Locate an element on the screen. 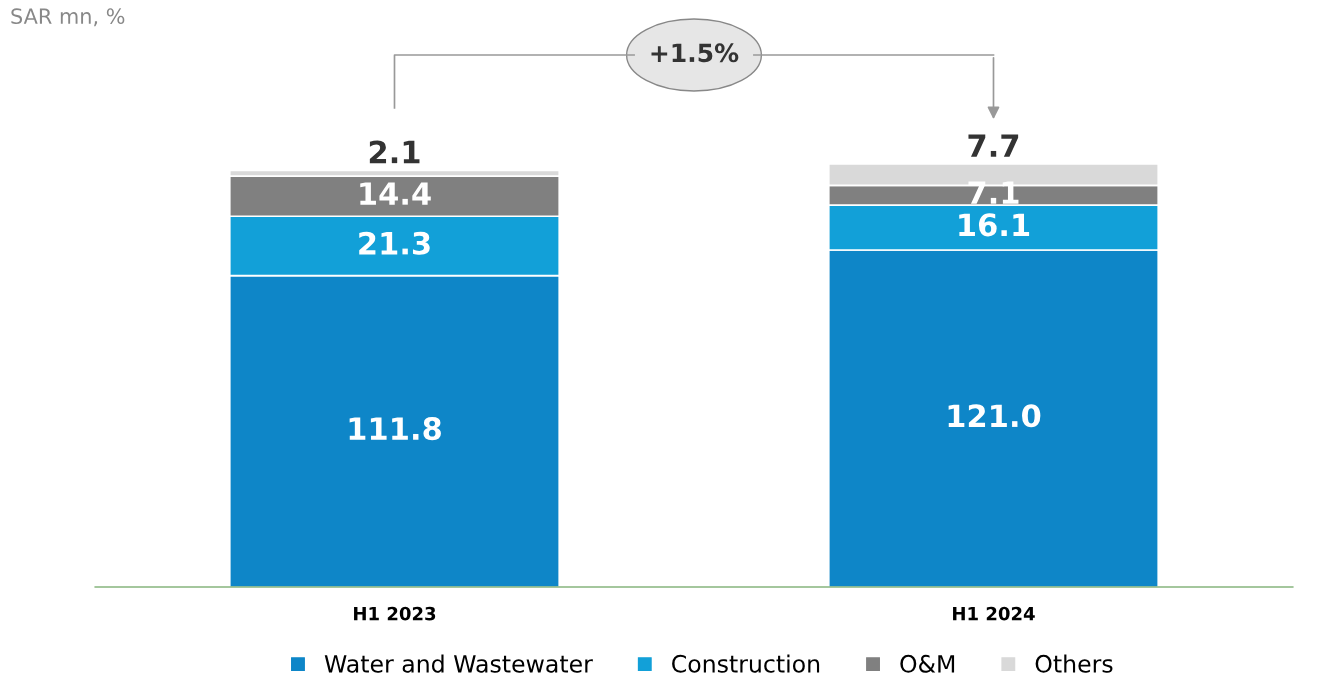 The width and height of the screenshot is (1344, 697). data-label: 121.0 is located at coordinates (994, 416).